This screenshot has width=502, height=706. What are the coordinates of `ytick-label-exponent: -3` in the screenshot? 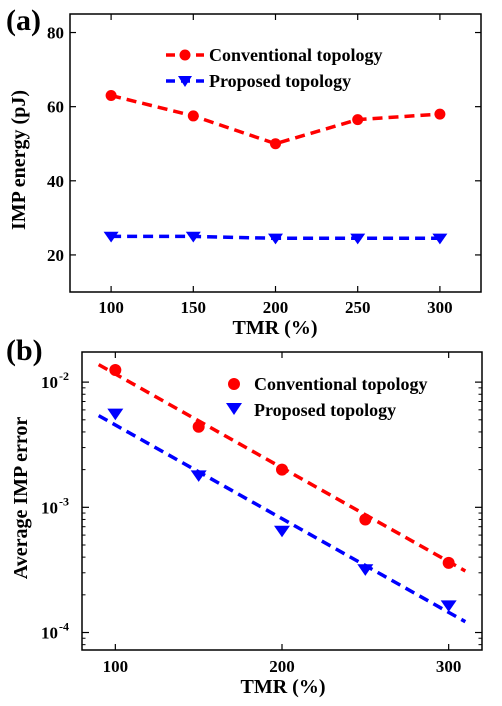 It's located at (64, 501).